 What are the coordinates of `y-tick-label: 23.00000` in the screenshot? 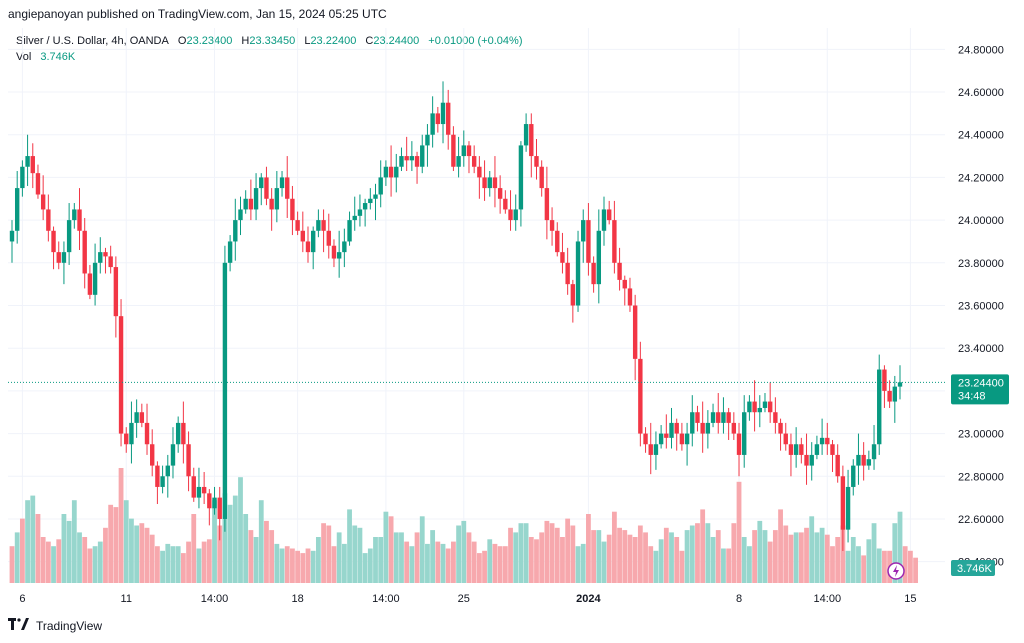 It's located at (981, 435).